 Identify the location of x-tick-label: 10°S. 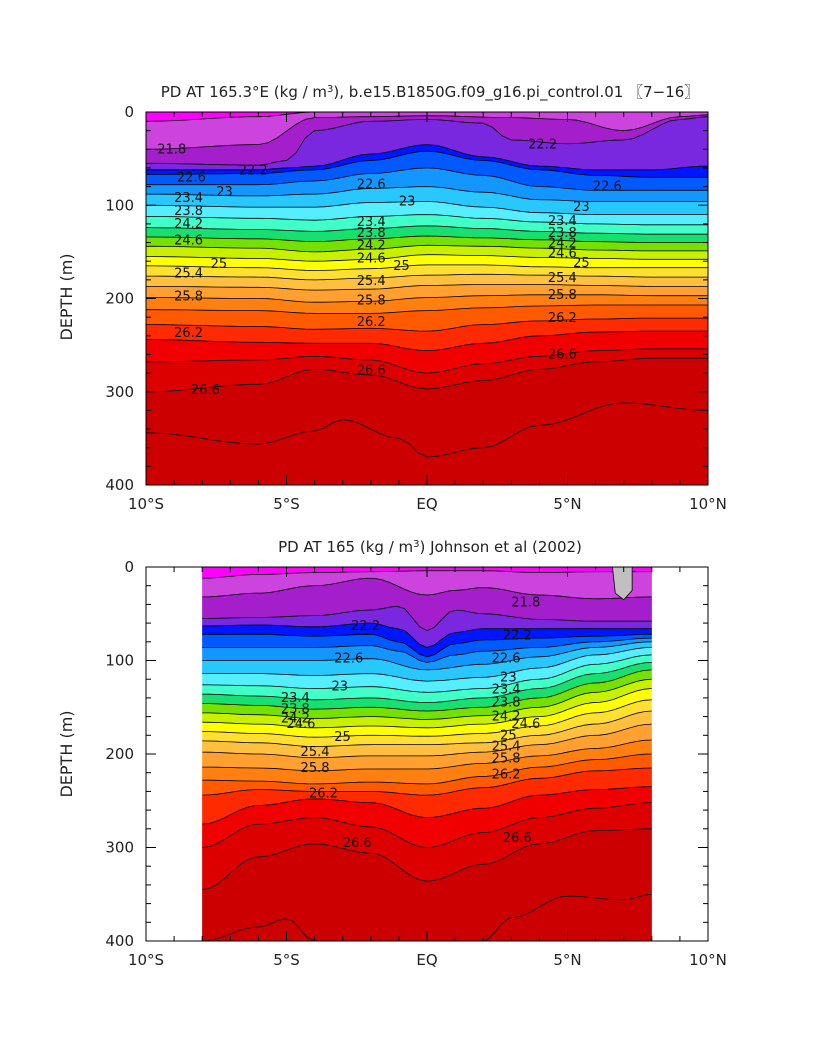
(146, 960).